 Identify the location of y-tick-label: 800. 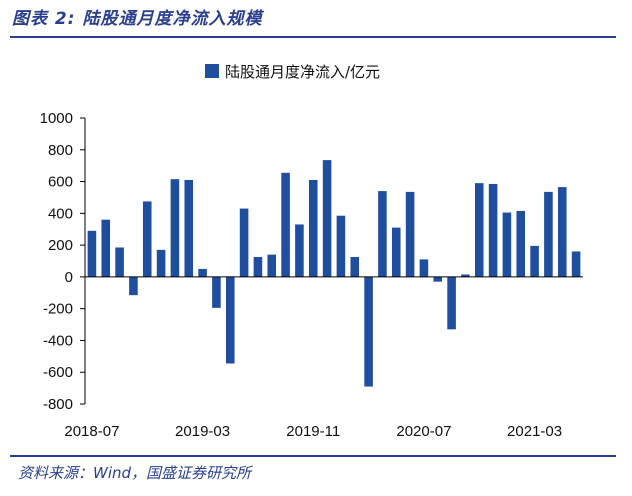
(60, 150).